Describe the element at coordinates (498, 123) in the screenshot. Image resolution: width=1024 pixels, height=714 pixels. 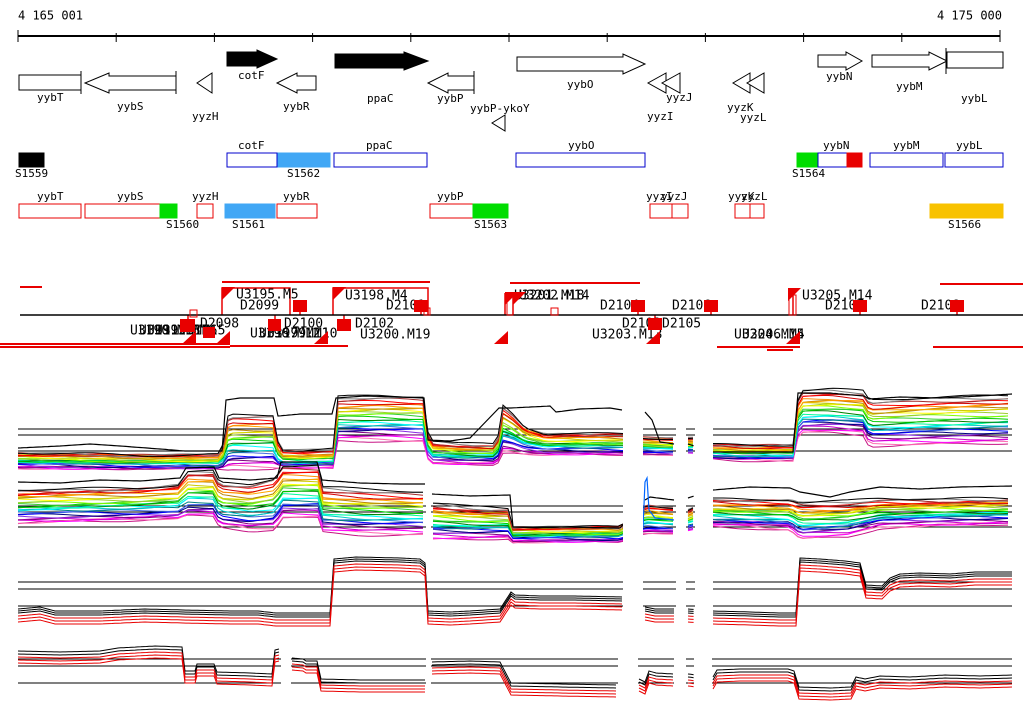
I see `gene-yybP-ykoY` at that location.